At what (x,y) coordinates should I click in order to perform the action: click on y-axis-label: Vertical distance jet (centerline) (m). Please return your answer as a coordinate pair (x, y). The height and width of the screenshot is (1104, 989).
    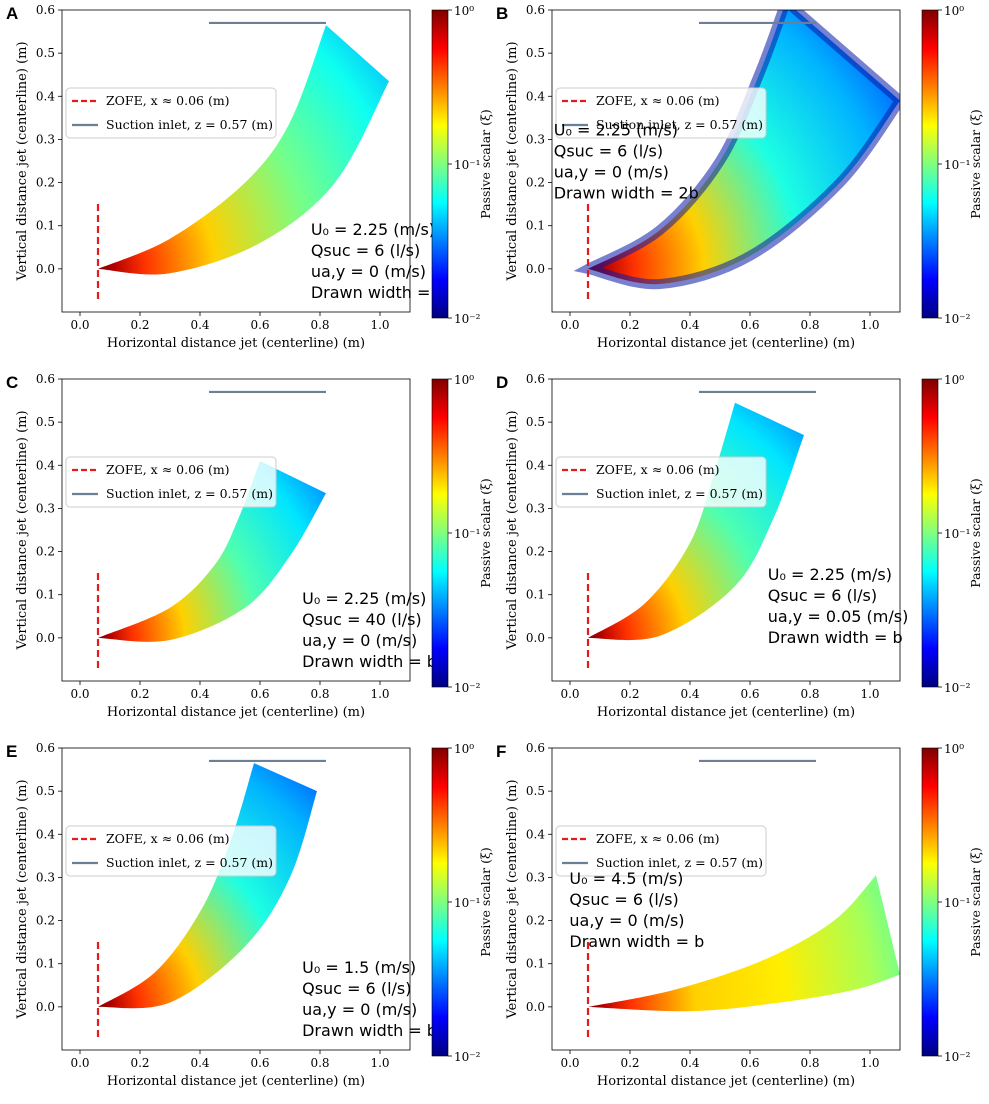
    Looking at the image, I should click on (512, 899).